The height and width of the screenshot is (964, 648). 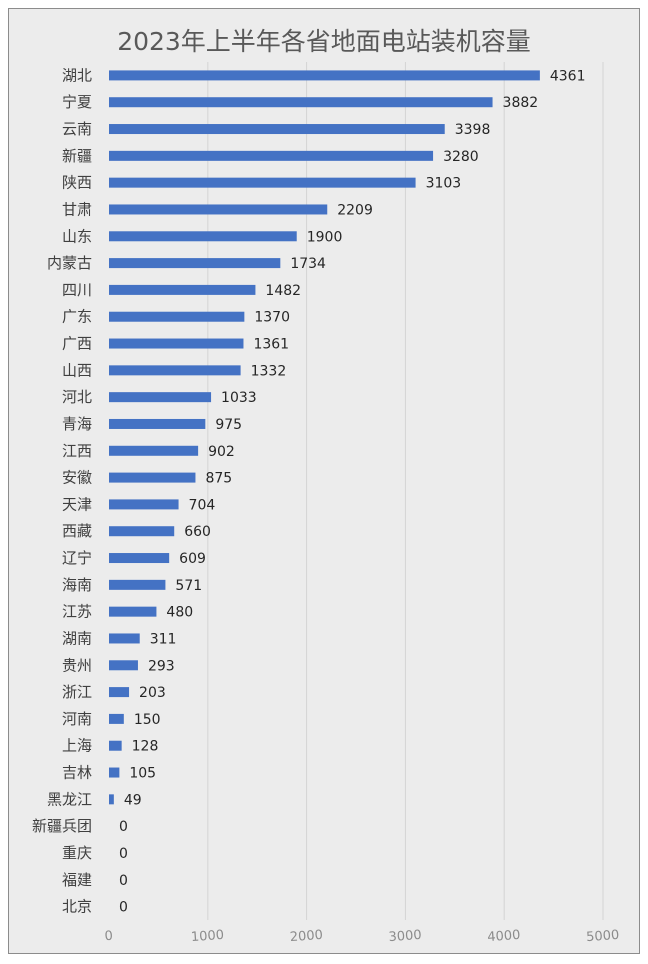 I want to click on x-tick-label: 4000, so click(x=504, y=936).